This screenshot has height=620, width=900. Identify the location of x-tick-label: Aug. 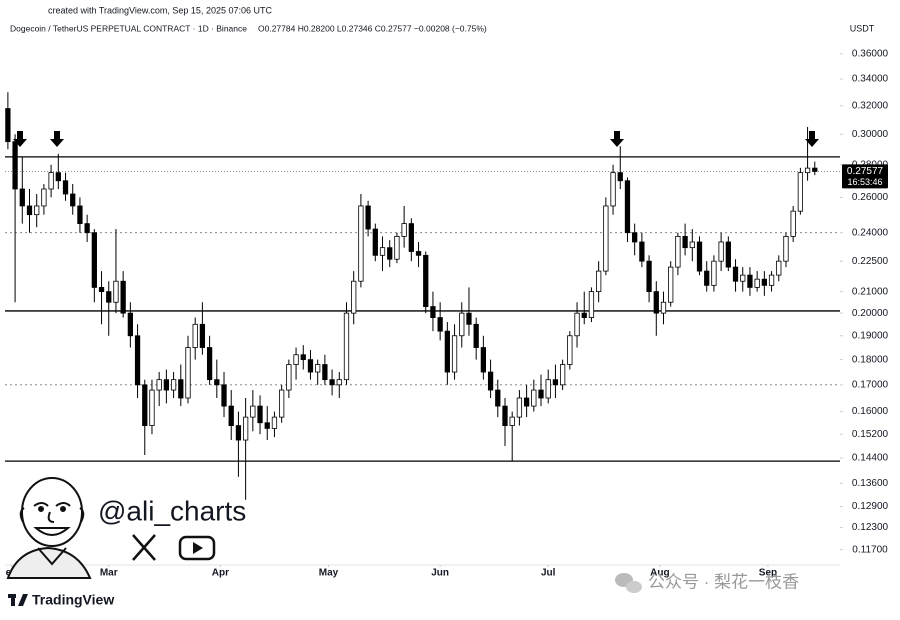
(659, 573).